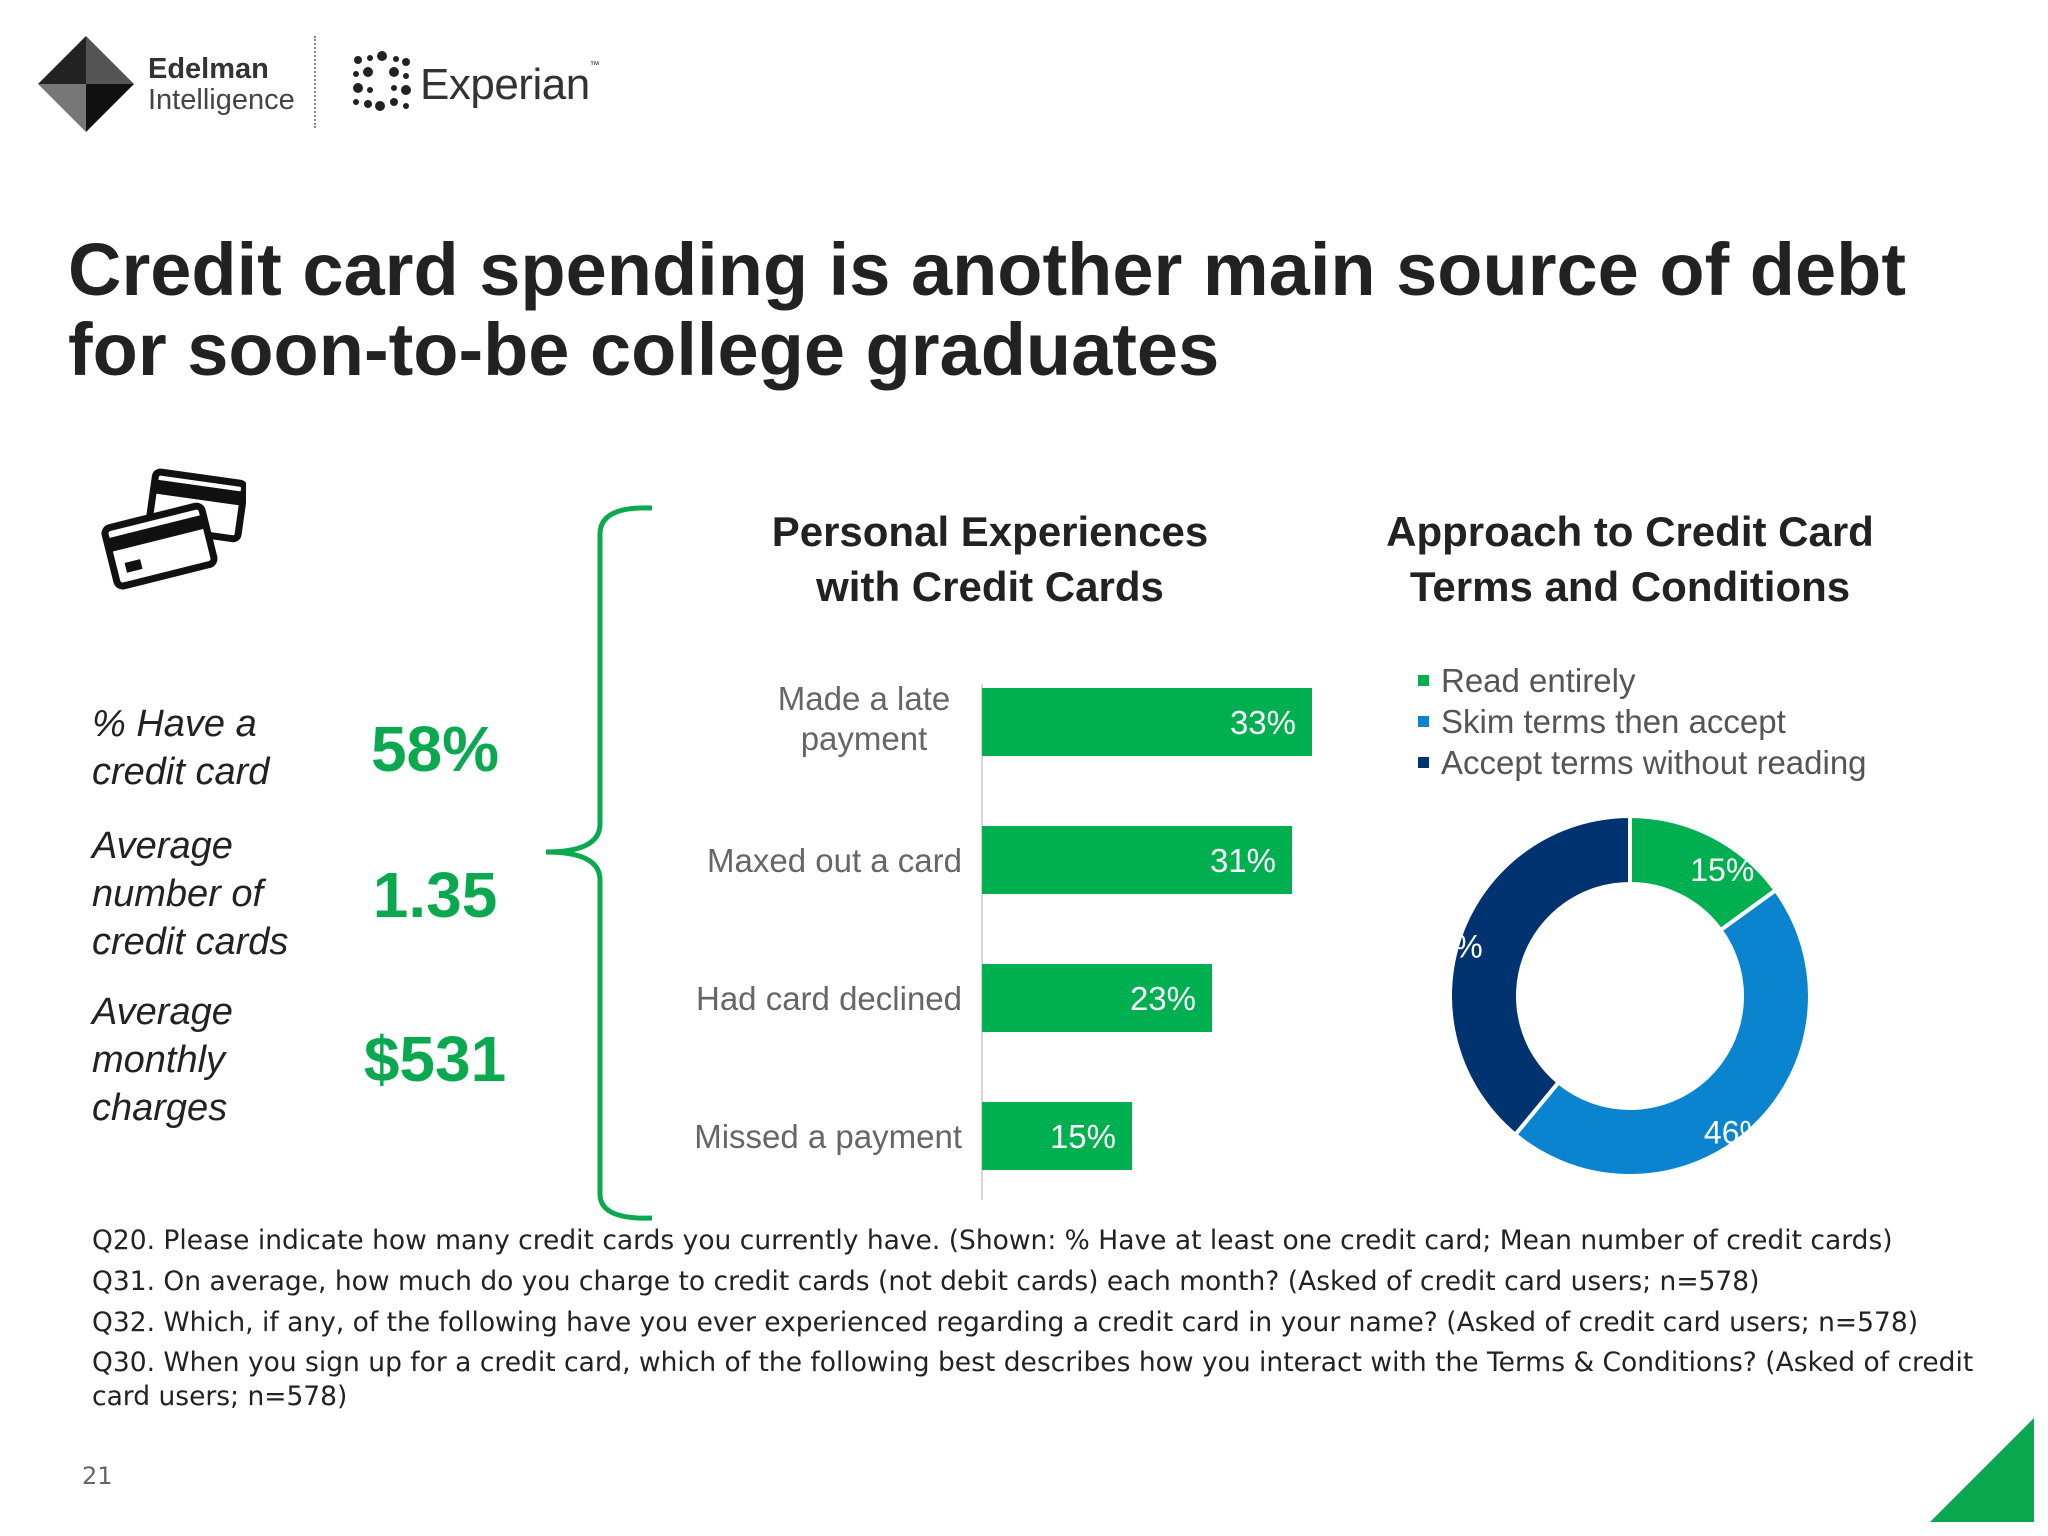 The width and height of the screenshot is (2048, 1536). Describe the element at coordinates (315, 82) in the screenshot. I see `logo-divider` at that location.